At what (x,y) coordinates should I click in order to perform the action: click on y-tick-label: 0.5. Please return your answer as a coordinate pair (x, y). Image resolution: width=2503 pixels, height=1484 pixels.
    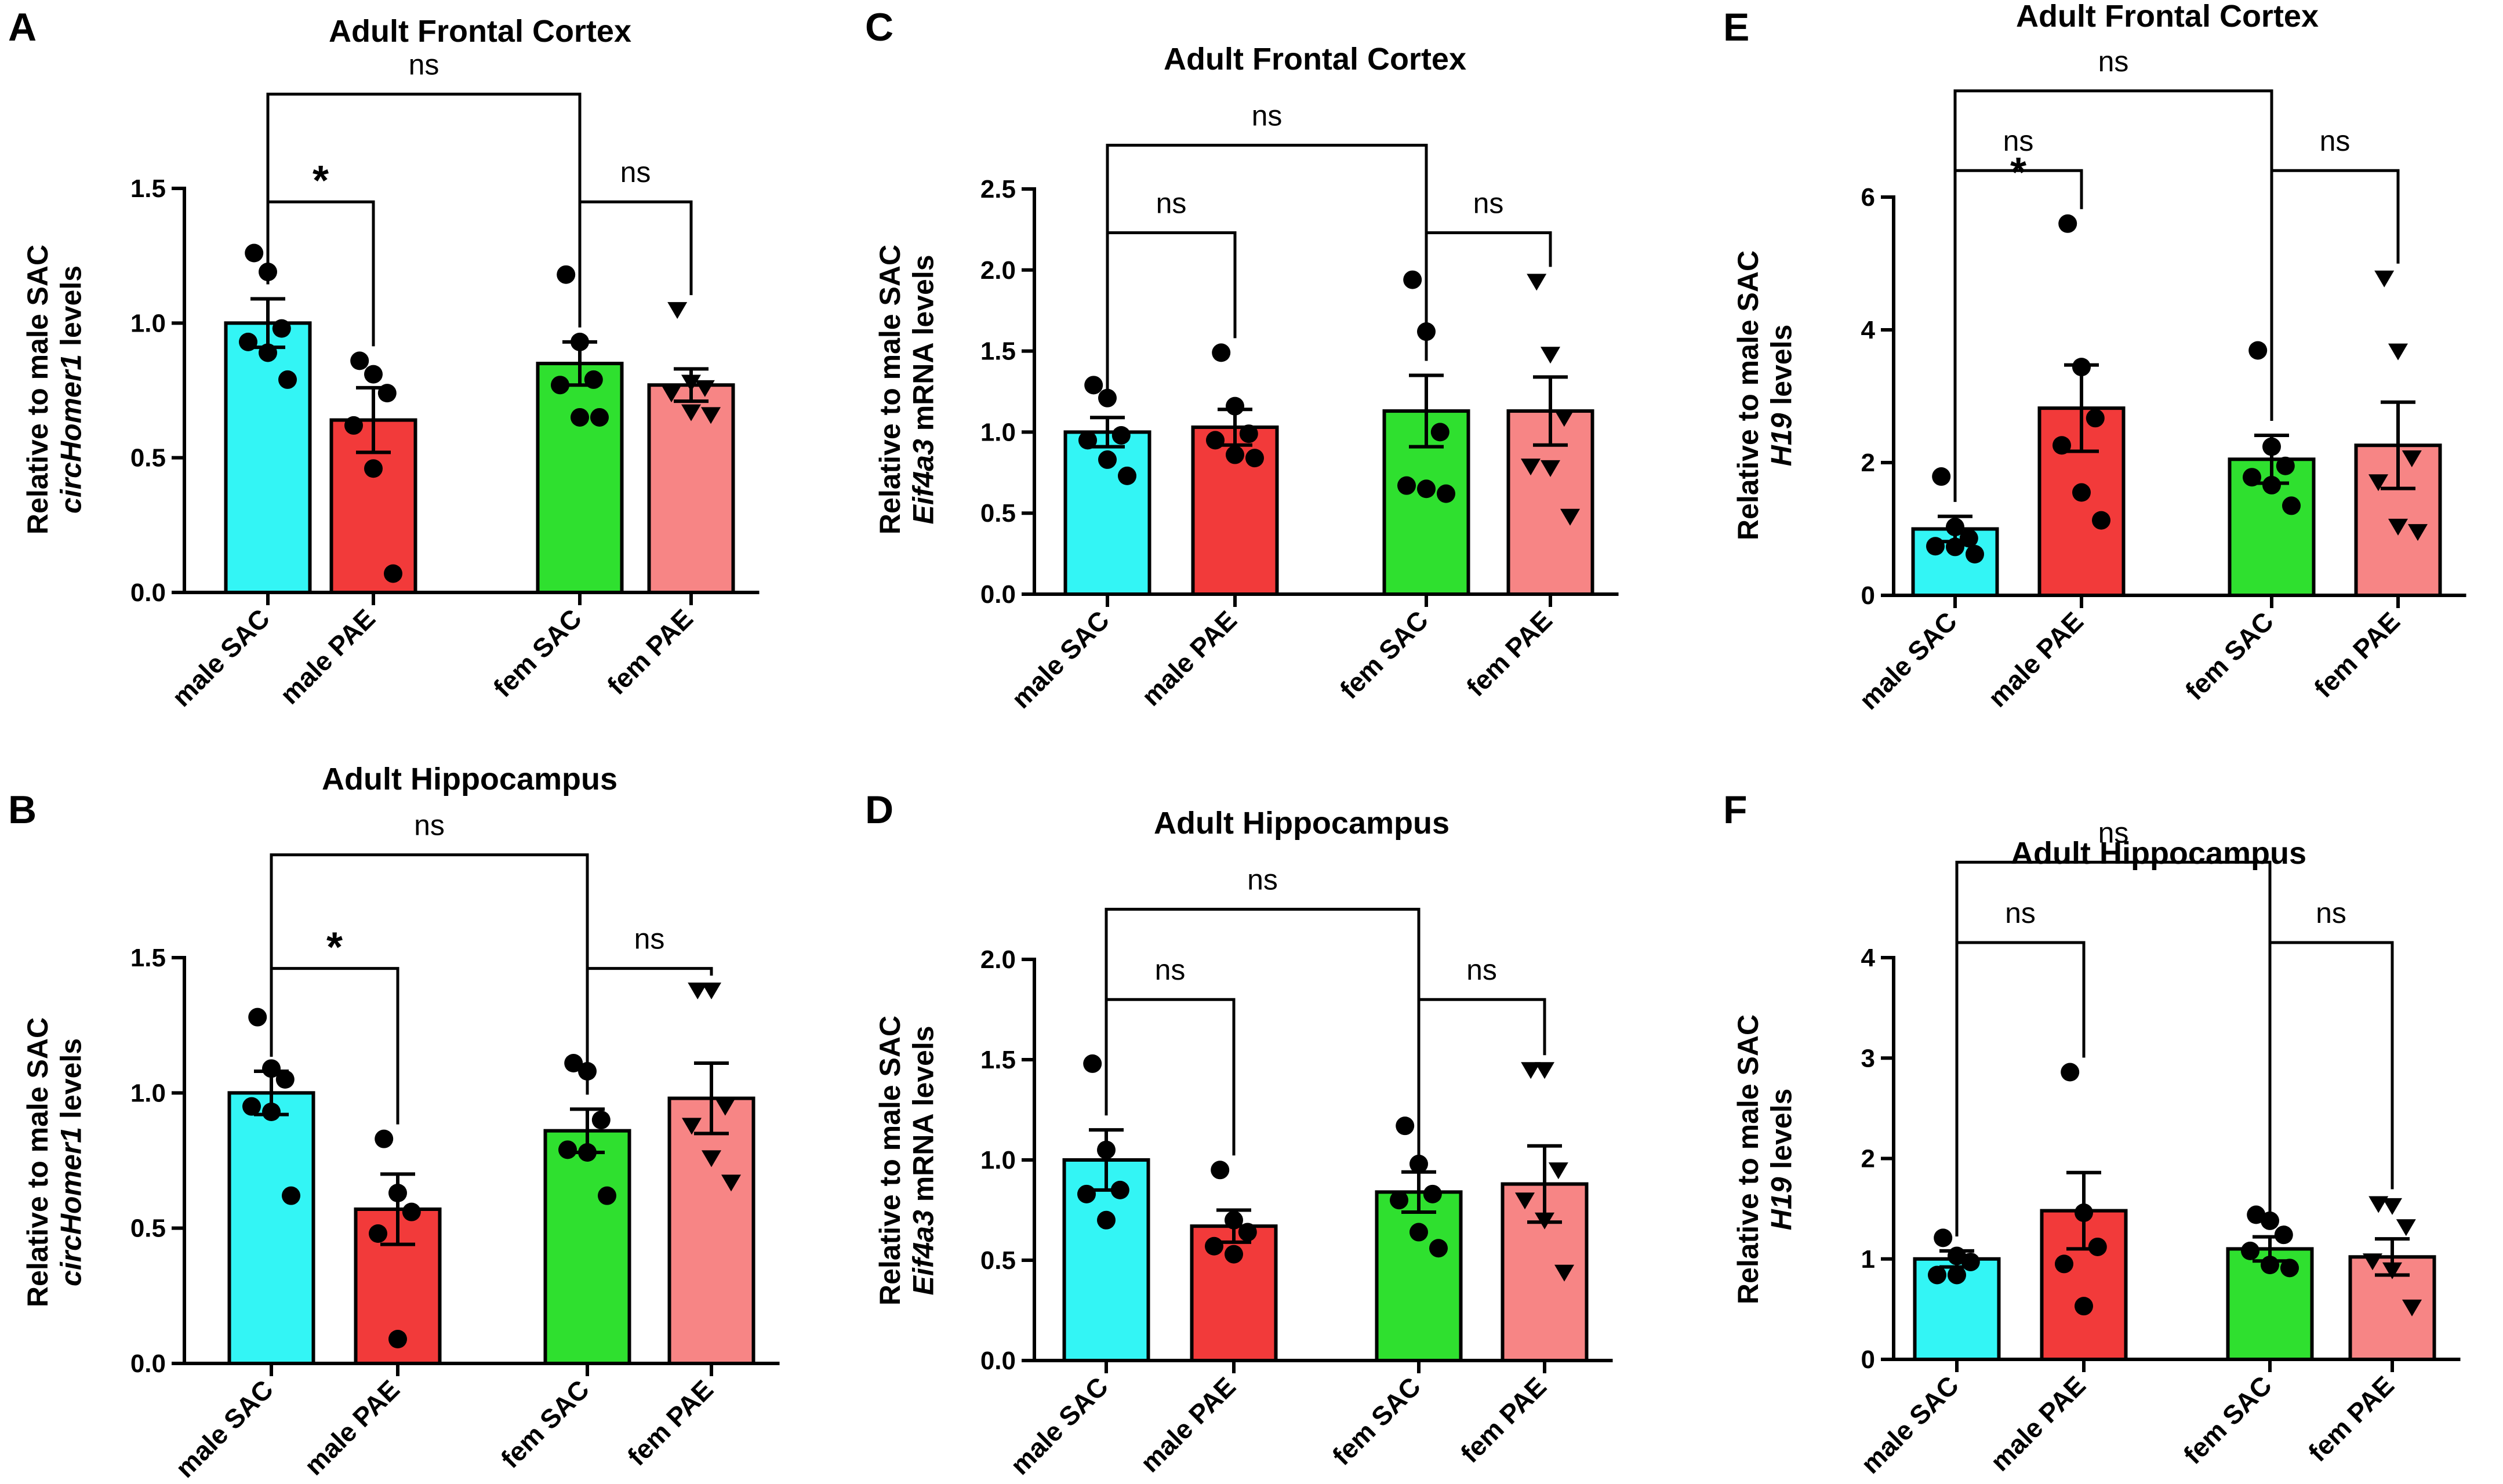
    Looking at the image, I should click on (148, 458).